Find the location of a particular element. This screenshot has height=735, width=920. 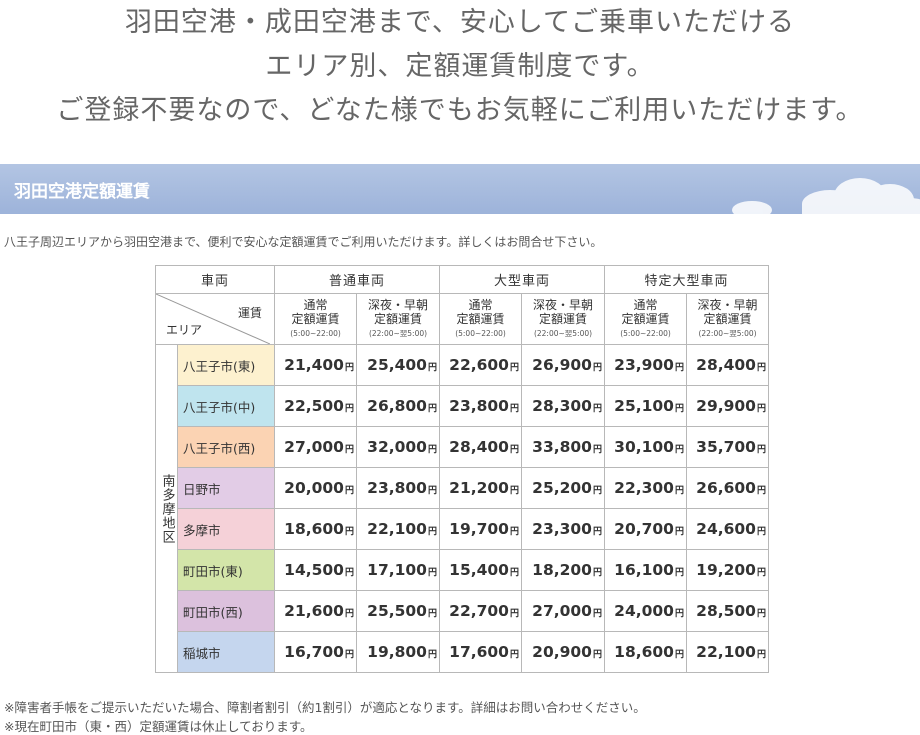

price-value: 17,600 is located at coordinates (479, 652).